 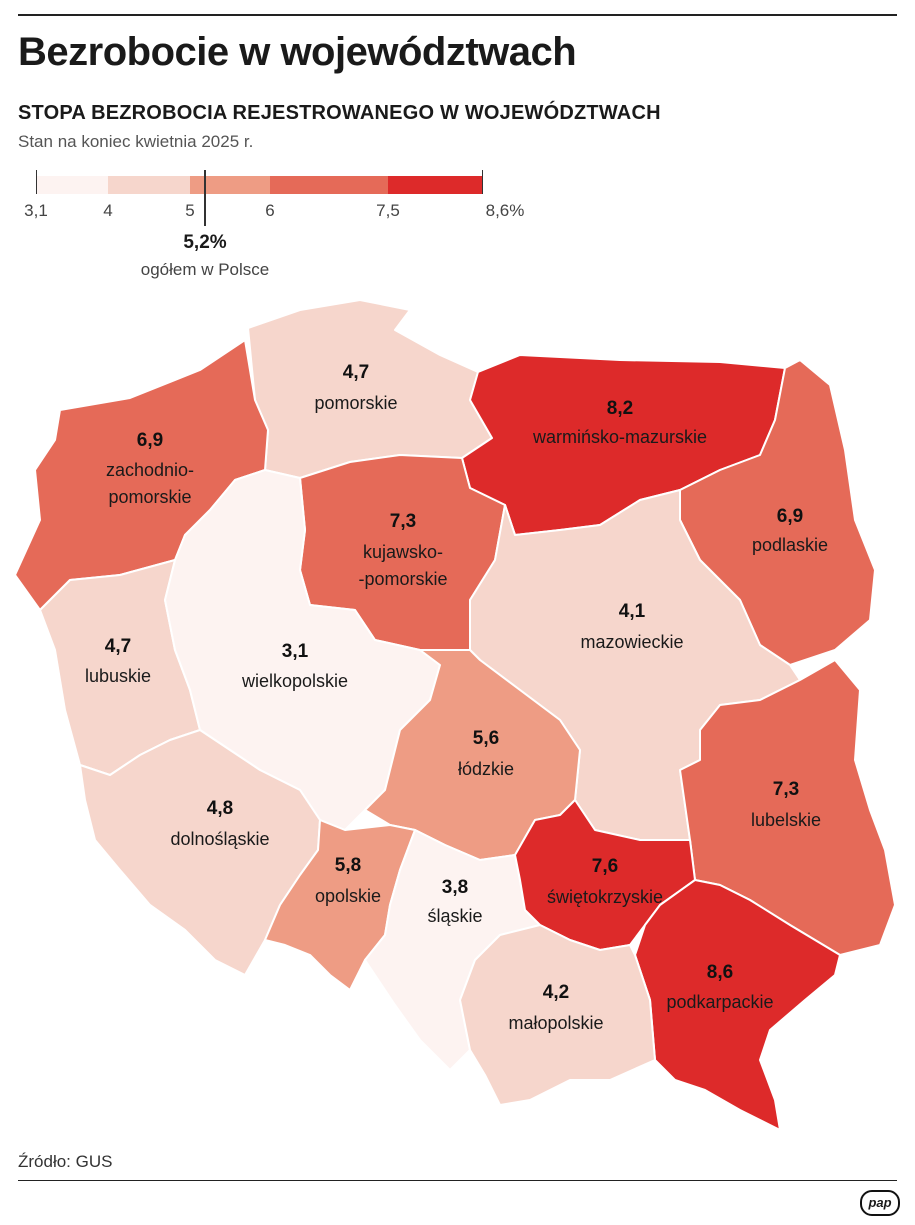 I want to click on legend-tick-label: 8,6%, so click(x=505, y=210).